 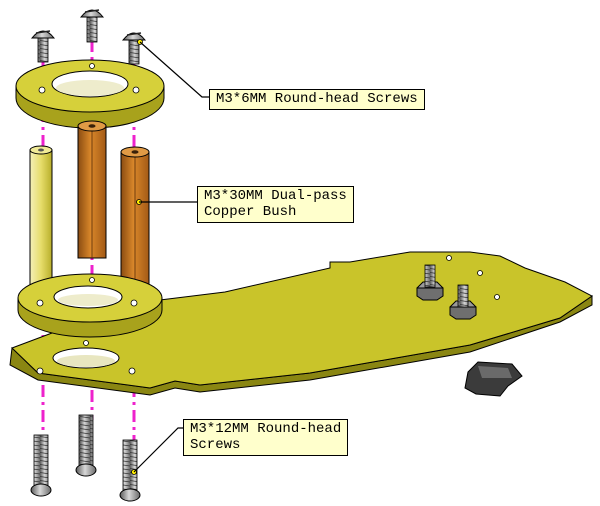 What do you see at coordinates (135, 216) in the screenshot?
I see `copper-bush-right` at bounding box center [135, 216].